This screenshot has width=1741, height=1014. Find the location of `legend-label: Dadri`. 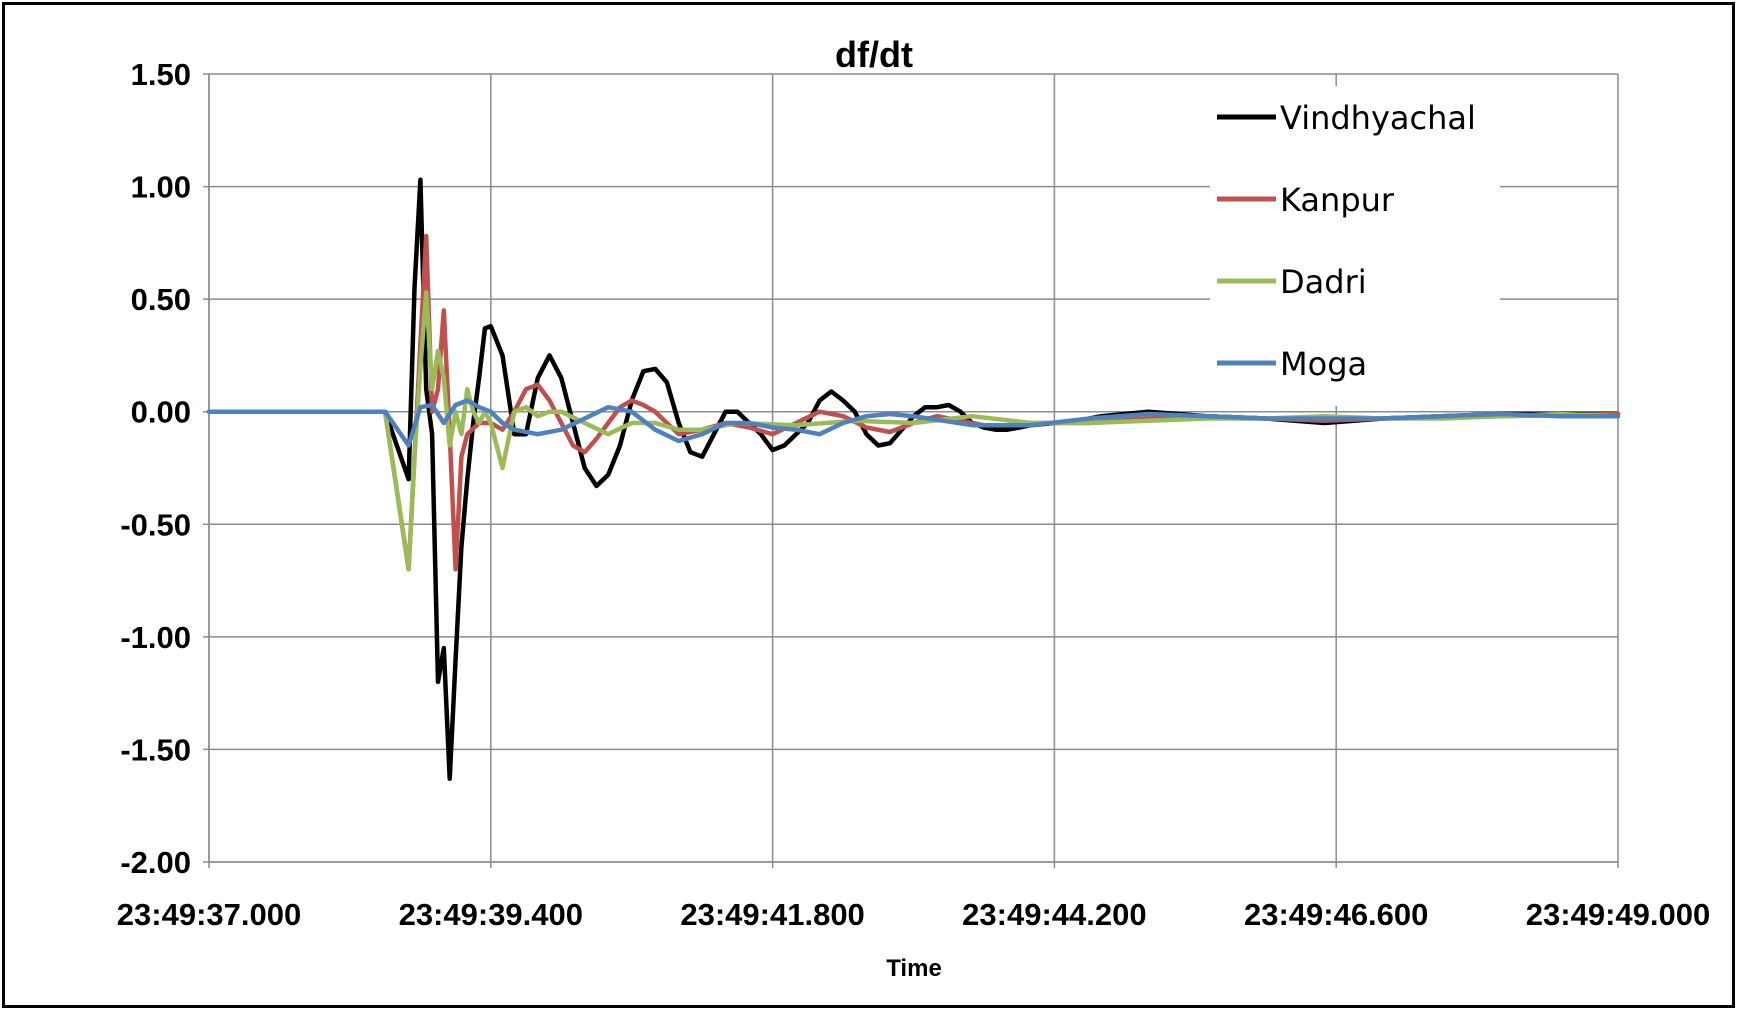

legend-label: Dadri is located at coordinates (1323, 282).